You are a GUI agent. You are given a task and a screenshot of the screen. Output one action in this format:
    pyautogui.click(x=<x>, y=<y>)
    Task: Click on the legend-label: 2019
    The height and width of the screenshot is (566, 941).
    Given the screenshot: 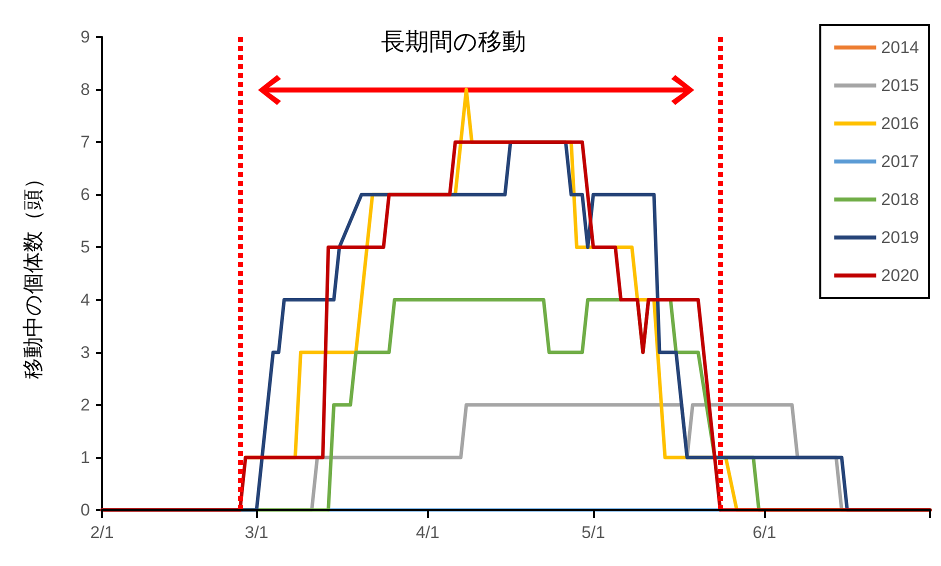 What is the action you would take?
    pyautogui.click(x=900, y=237)
    